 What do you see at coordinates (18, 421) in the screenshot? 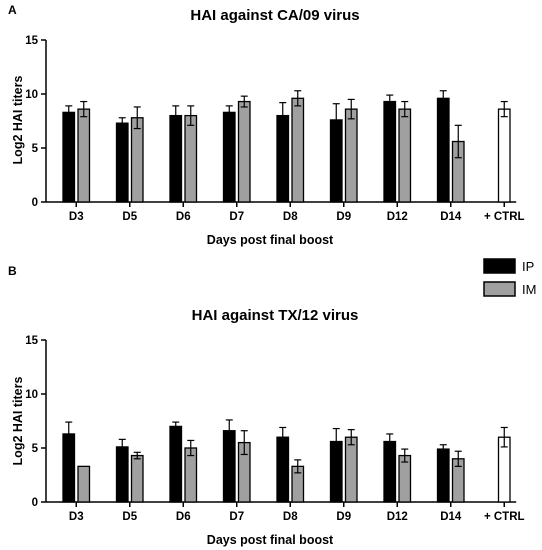
I see `y-axis-label-b: Log2 HAI titers` at bounding box center [18, 421].